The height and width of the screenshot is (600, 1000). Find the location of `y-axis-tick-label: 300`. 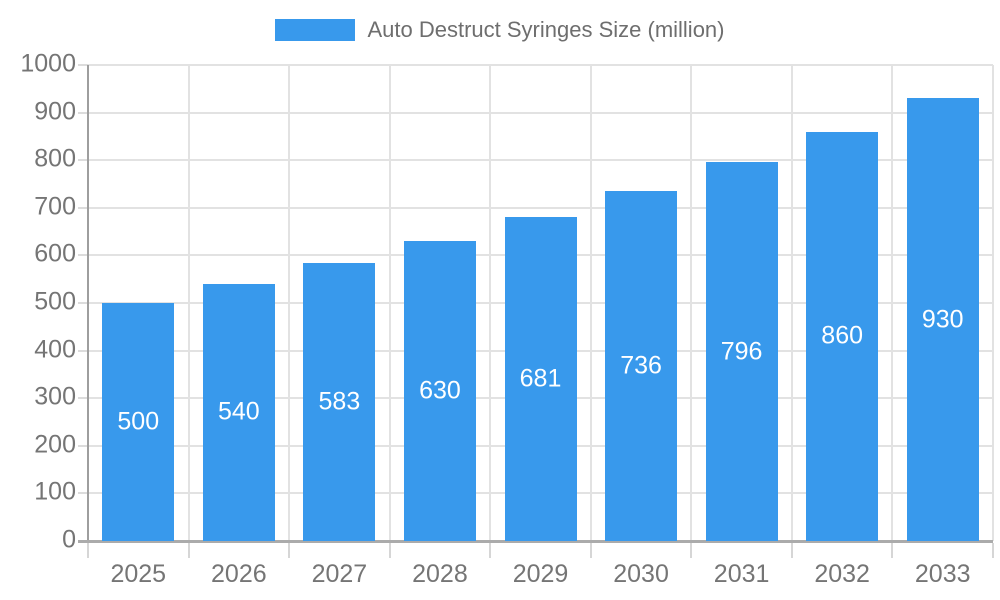

y-axis-tick-label: 300 is located at coordinates (55, 396).